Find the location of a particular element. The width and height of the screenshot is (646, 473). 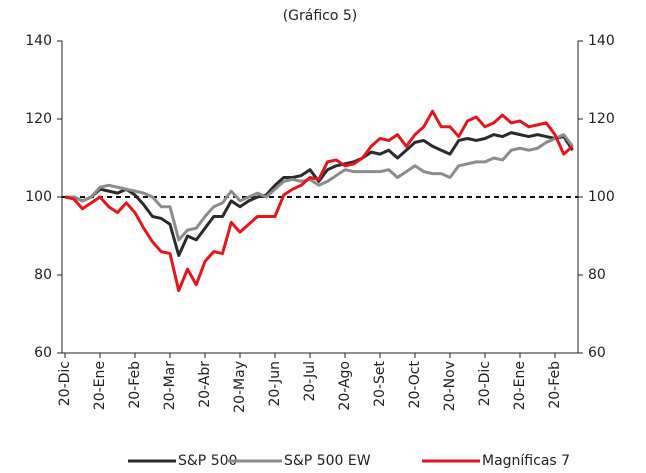

y-tick-label: 140 is located at coordinates (38, 41).